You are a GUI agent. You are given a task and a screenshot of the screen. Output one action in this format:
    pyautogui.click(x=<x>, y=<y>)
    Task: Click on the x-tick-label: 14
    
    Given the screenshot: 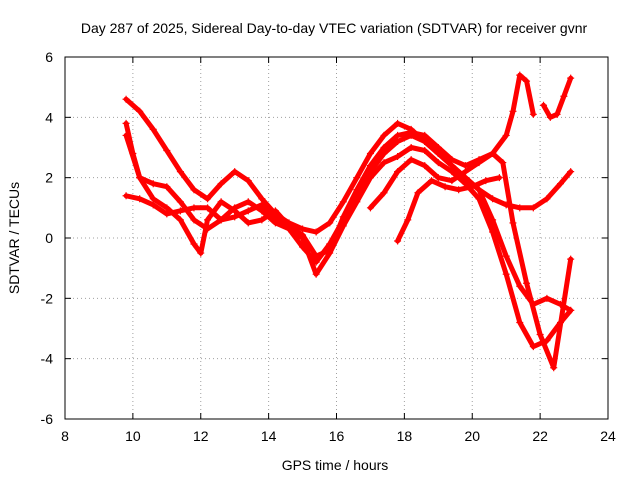 What is the action you would take?
    pyautogui.click(x=269, y=436)
    